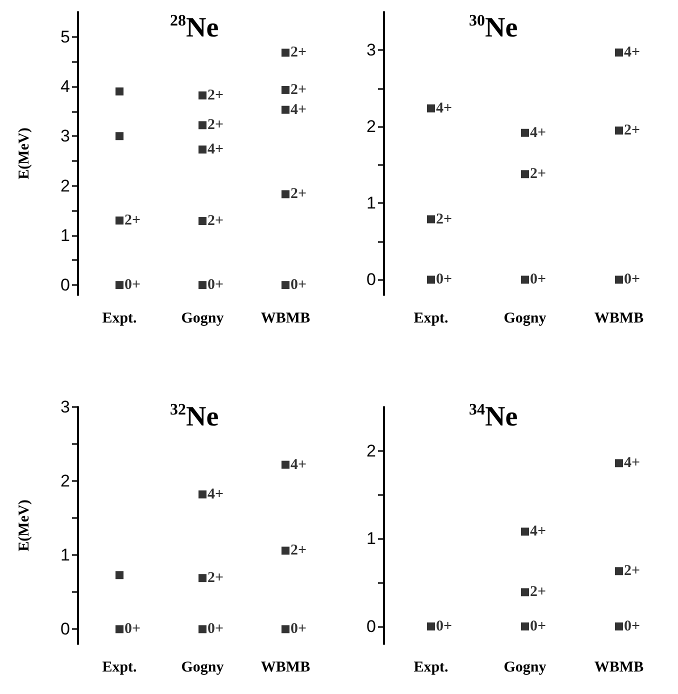 This screenshot has width=678, height=694. Describe the element at coordinates (65, 86) in the screenshot. I see `y-tick-label: 4` at that location.